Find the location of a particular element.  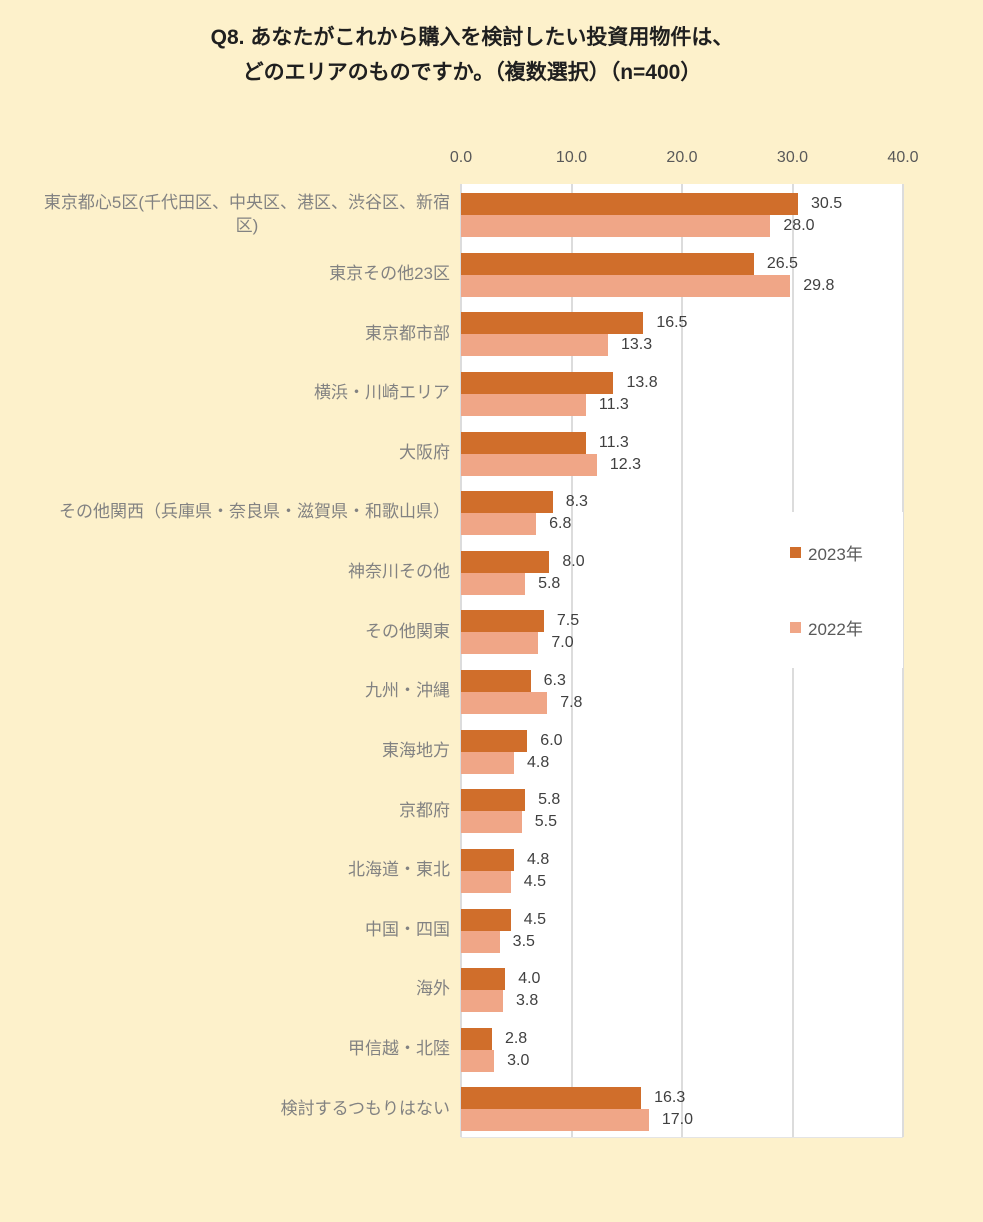

value-label: 2.8 is located at coordinates (516, 1038).